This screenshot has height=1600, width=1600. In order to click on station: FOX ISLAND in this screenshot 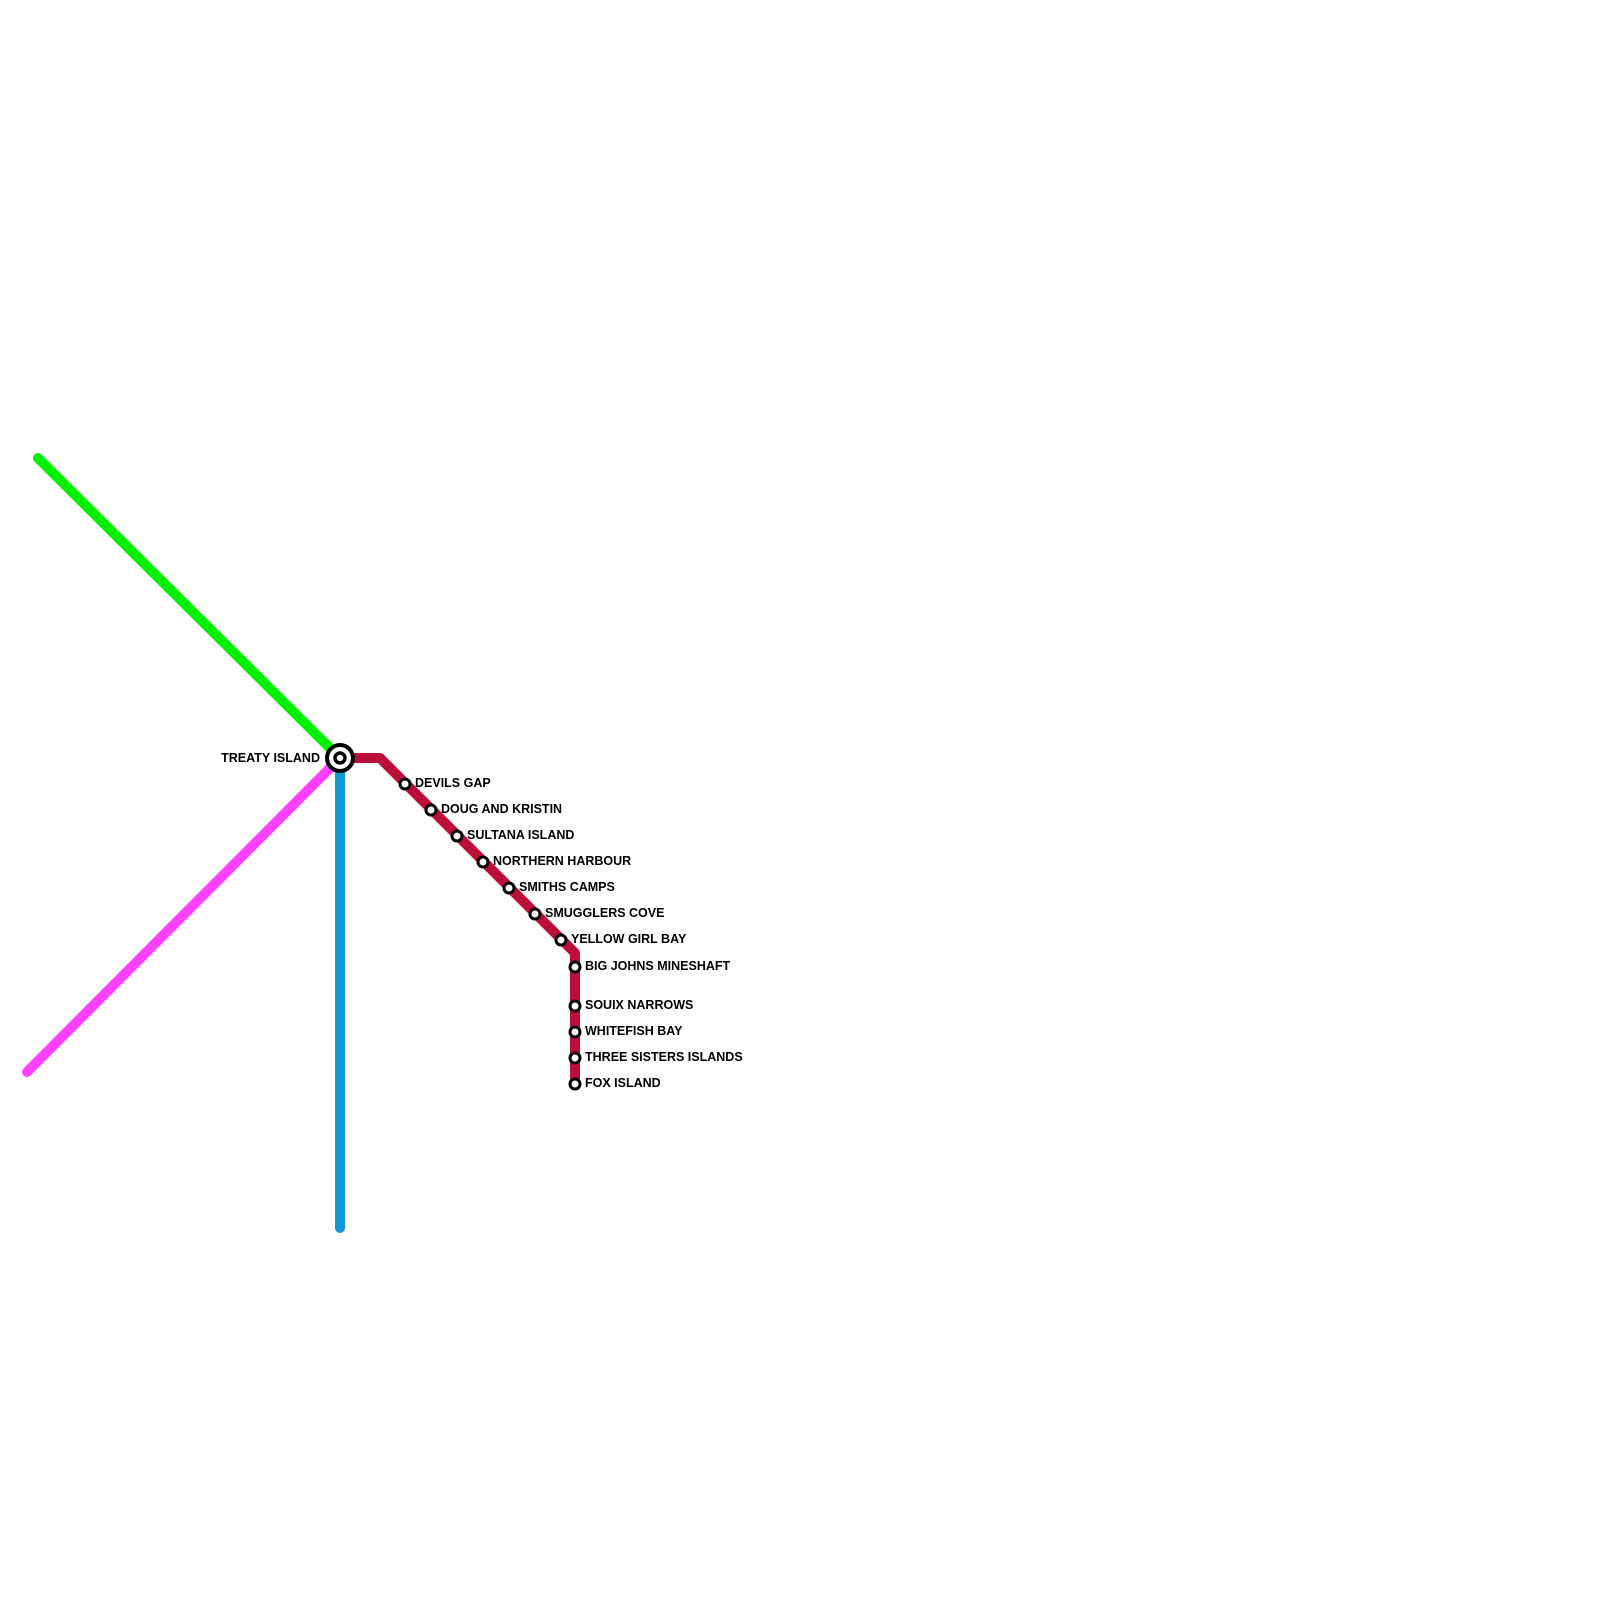, I will do `click(614, 1083)`.